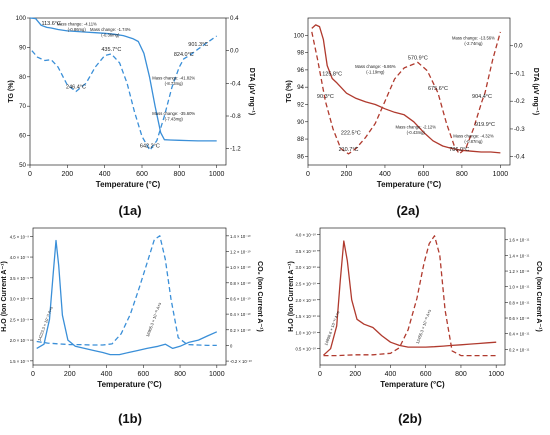  I want to click on y-left-tick-label: 98, so click(300, 53).